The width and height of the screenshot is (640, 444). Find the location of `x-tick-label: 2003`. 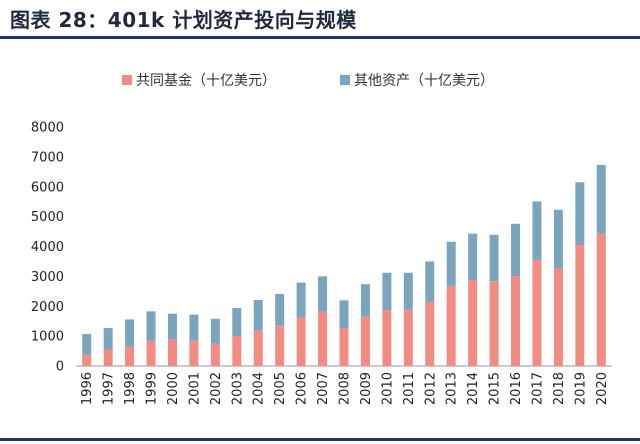

x-tick-label: 2003 is located at coordinates (237, 388).